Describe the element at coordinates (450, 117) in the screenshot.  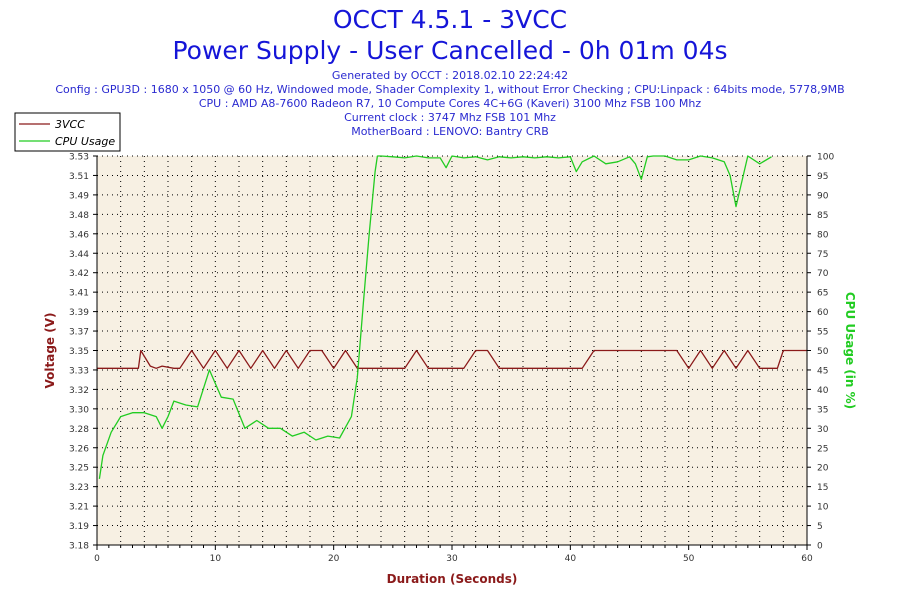
I see `current-clock-line: Current clock : 3747 Mhz FSB 101 Mhz` at that location.